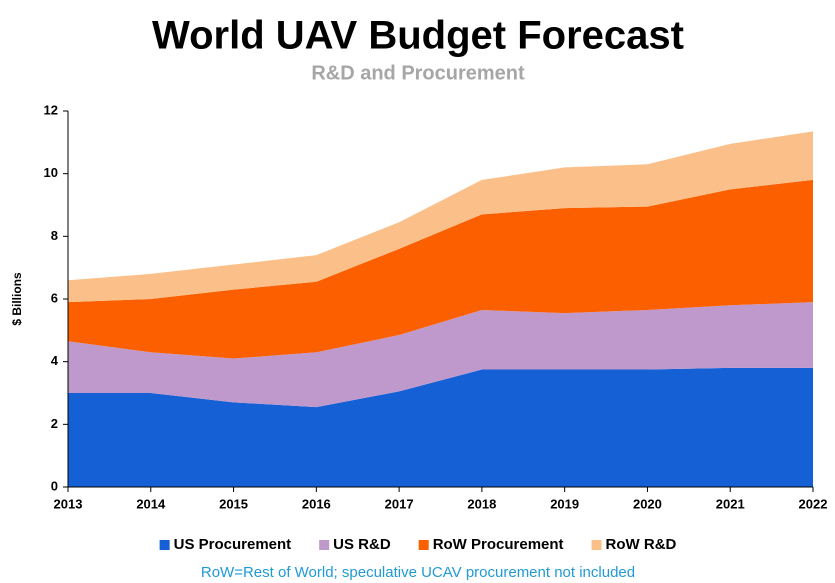 The width and height of the screenshot is (835, 583). What do you see at coordinates (51, 109) in the screenshot?
I see `y-tick-label: 12` at bounding box center [51, 109].